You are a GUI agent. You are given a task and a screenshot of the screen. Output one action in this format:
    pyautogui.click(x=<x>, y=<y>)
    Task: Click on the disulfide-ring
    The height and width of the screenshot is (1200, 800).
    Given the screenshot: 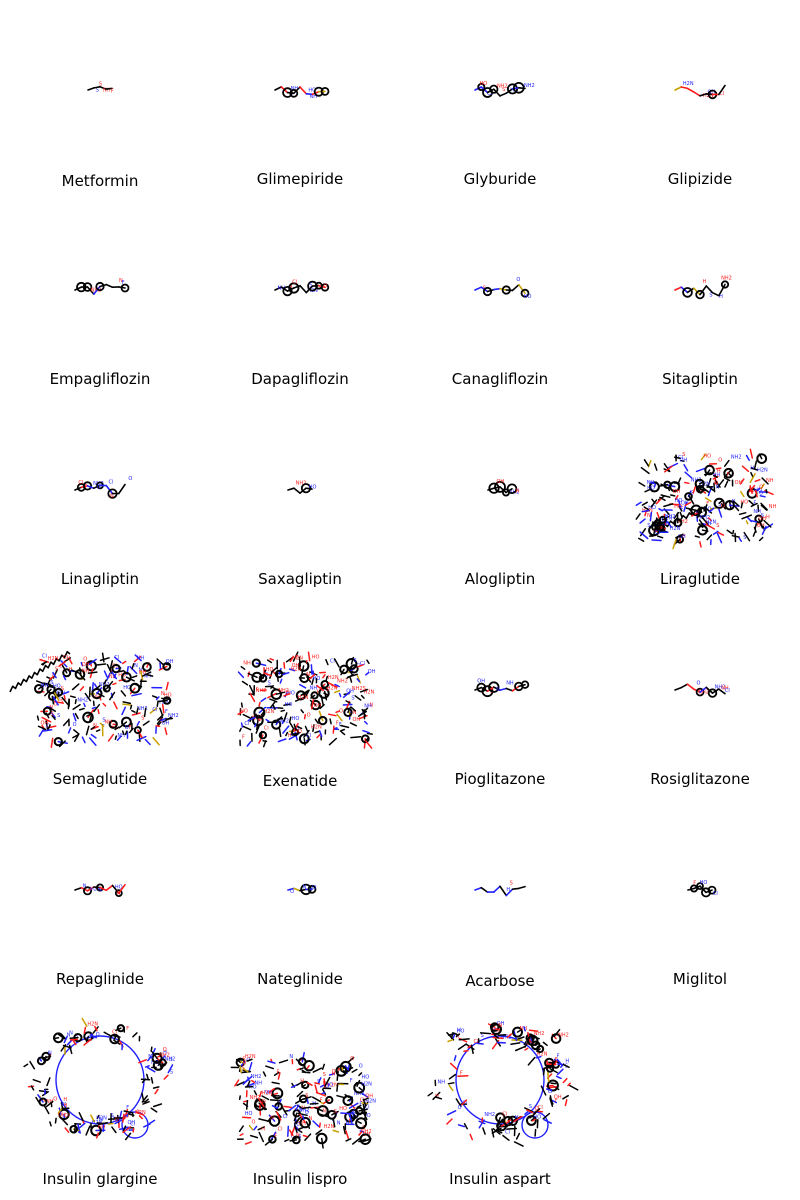 What is the action you would take?
    pyautogui.click(x=100, y=1080)
    